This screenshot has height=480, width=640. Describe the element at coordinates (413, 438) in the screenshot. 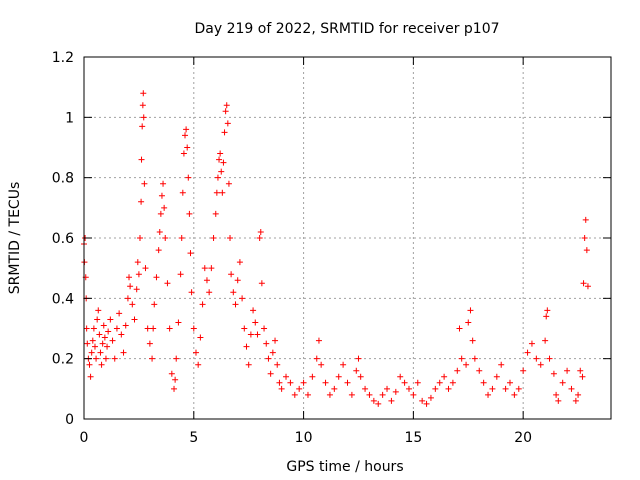

I see `x-tick-label: 15` at that location.